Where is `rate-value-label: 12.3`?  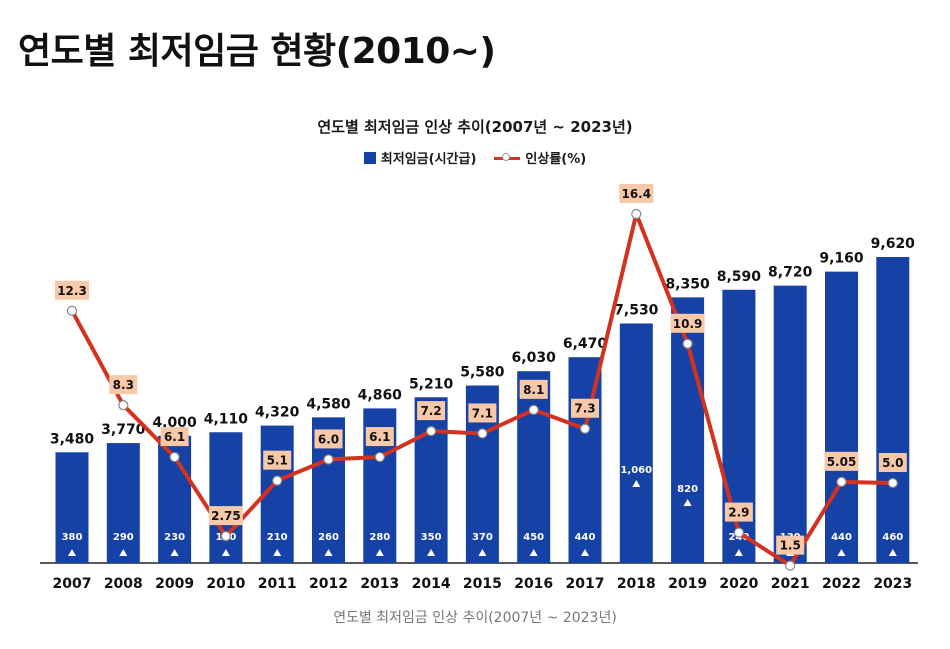 rate-value-label: 12.3 is located at coordinates (72, 291).